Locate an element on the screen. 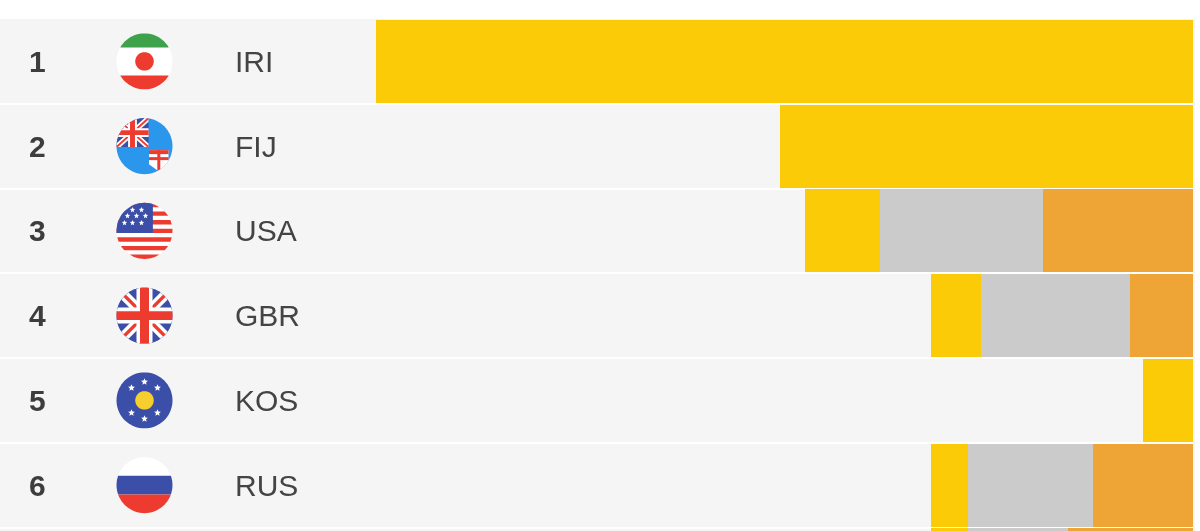  text: 2 is located at coordinates (37, 146).